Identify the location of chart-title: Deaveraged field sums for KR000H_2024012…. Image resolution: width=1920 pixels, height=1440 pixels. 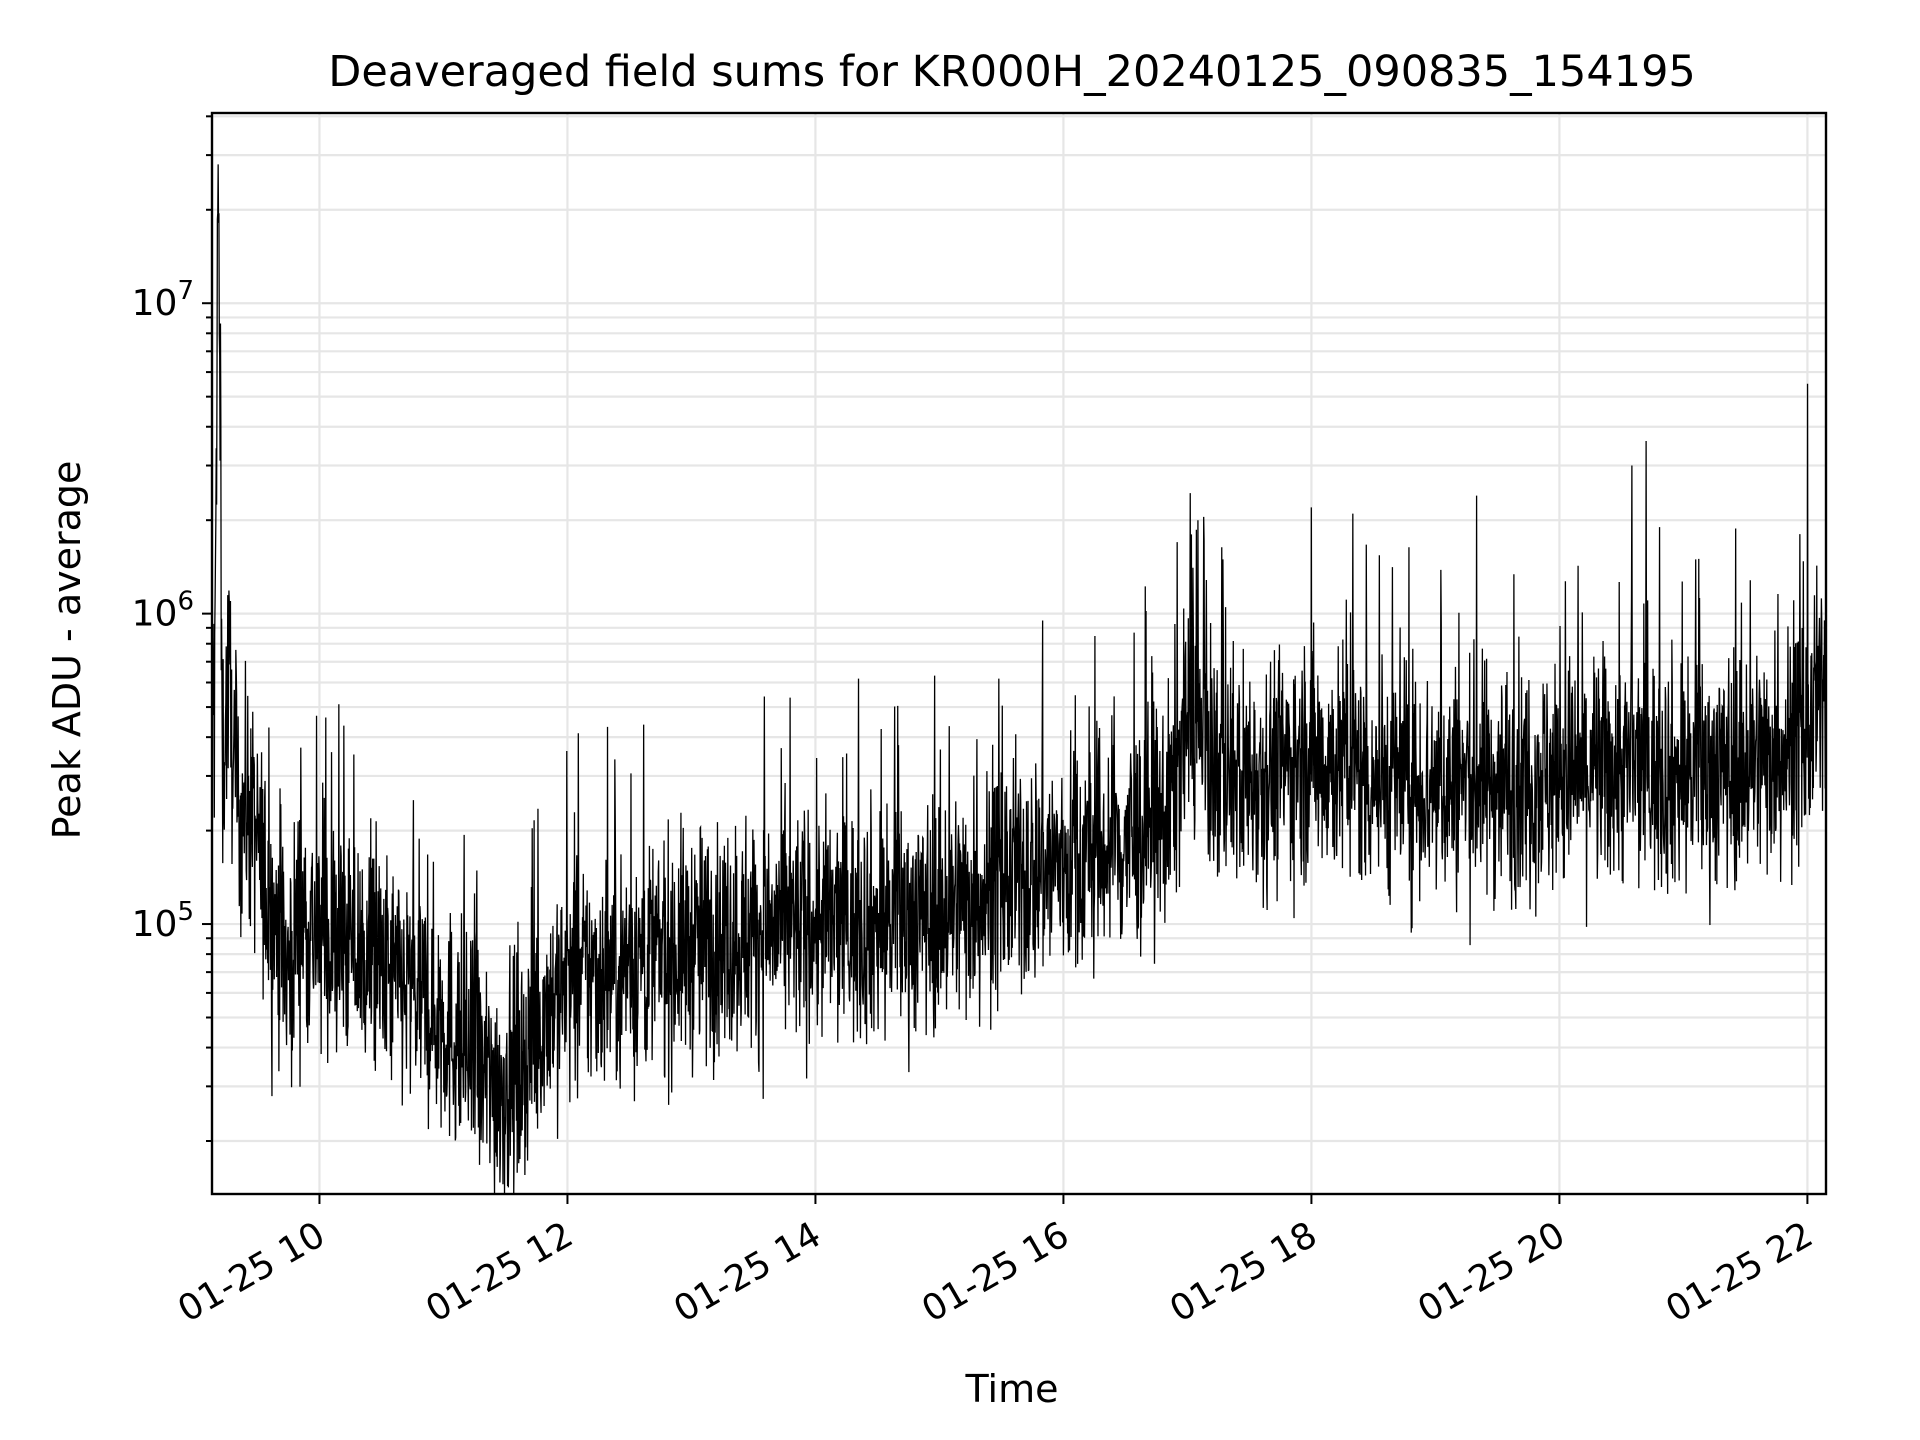
(1012, 72).